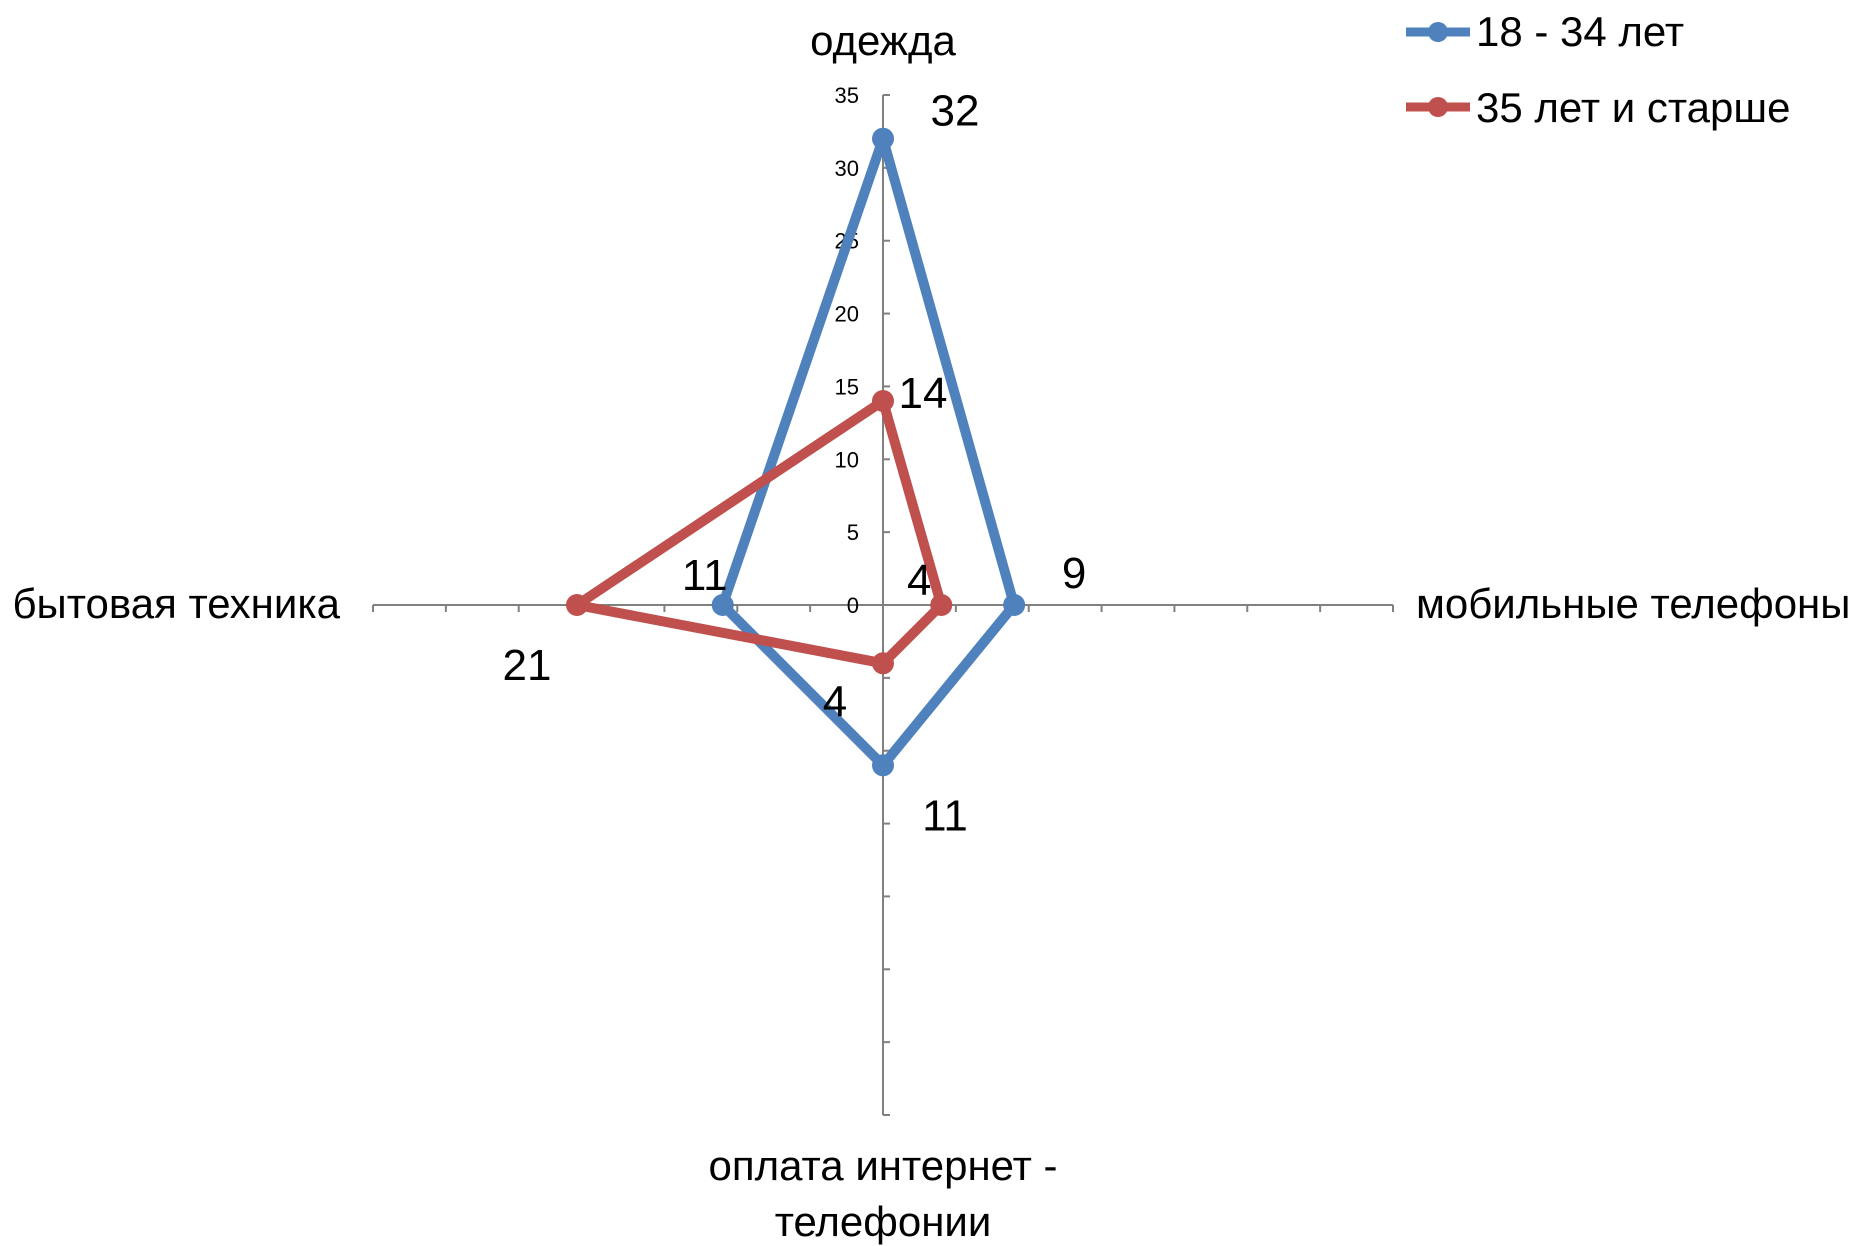  What do you see at coordinates (941, 605) in the screenshot?
I see `series-2-point-right` at bounding box center [941, 605].